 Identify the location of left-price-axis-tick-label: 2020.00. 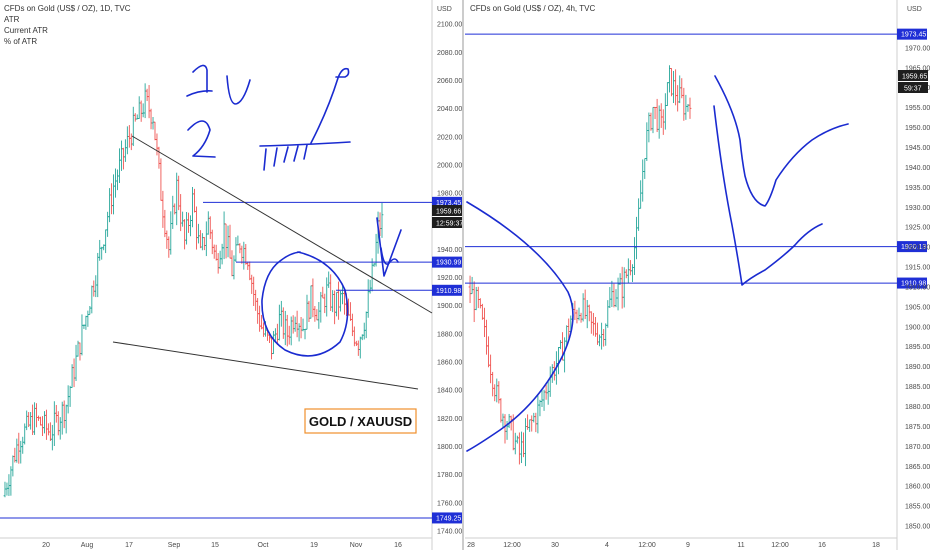
(449, 137).